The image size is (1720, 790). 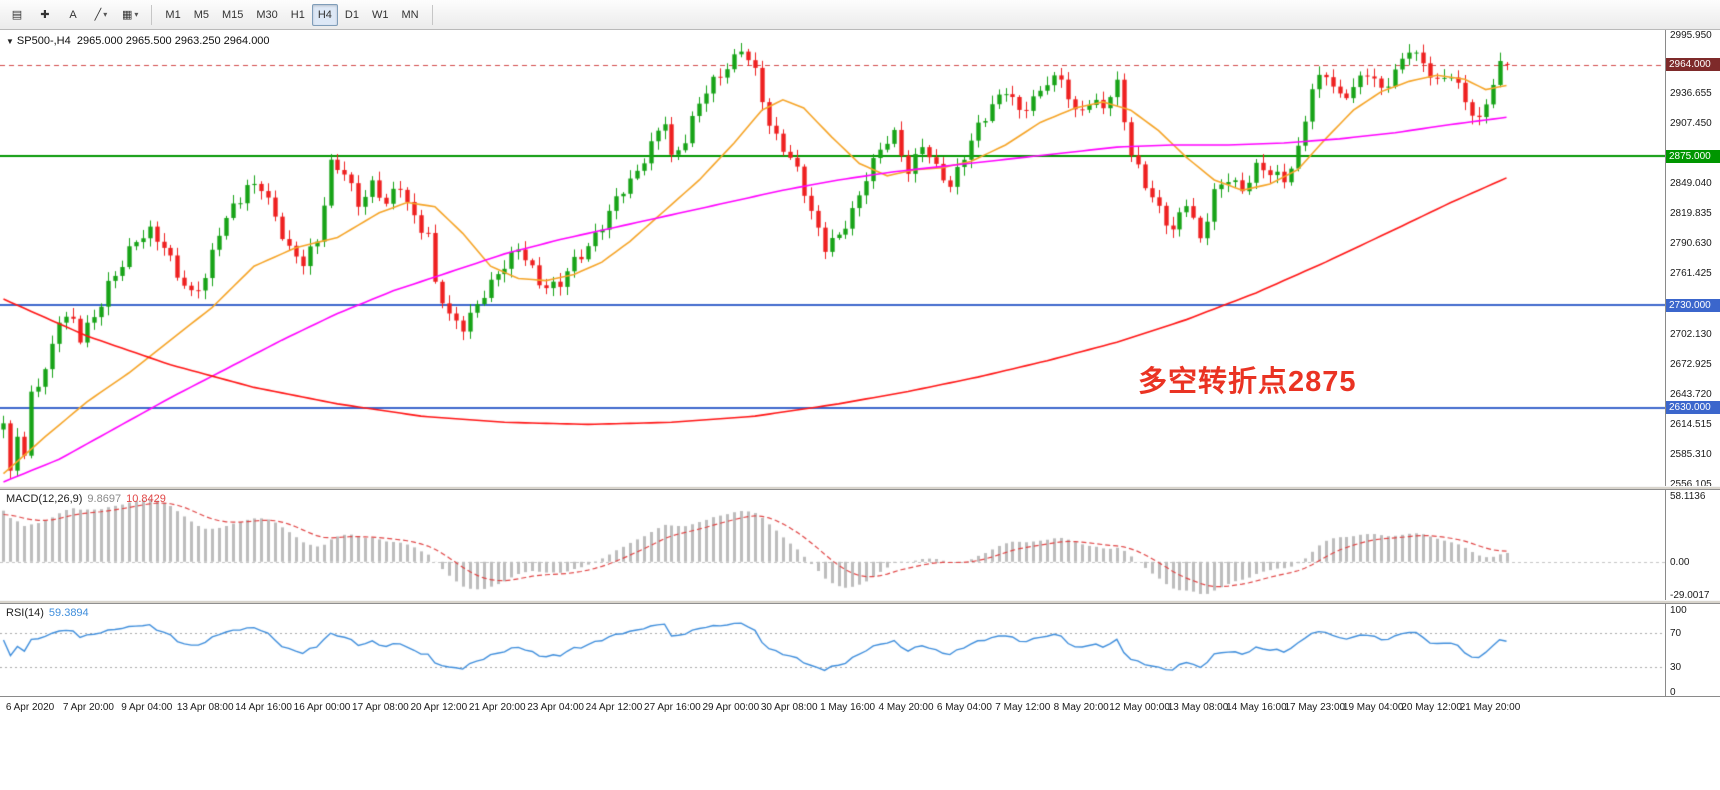 What do you see at coordinates (497, 707) in the screenshot?
I see `time-label: 21 Apr 20:00` at bounding box center [497, 707].